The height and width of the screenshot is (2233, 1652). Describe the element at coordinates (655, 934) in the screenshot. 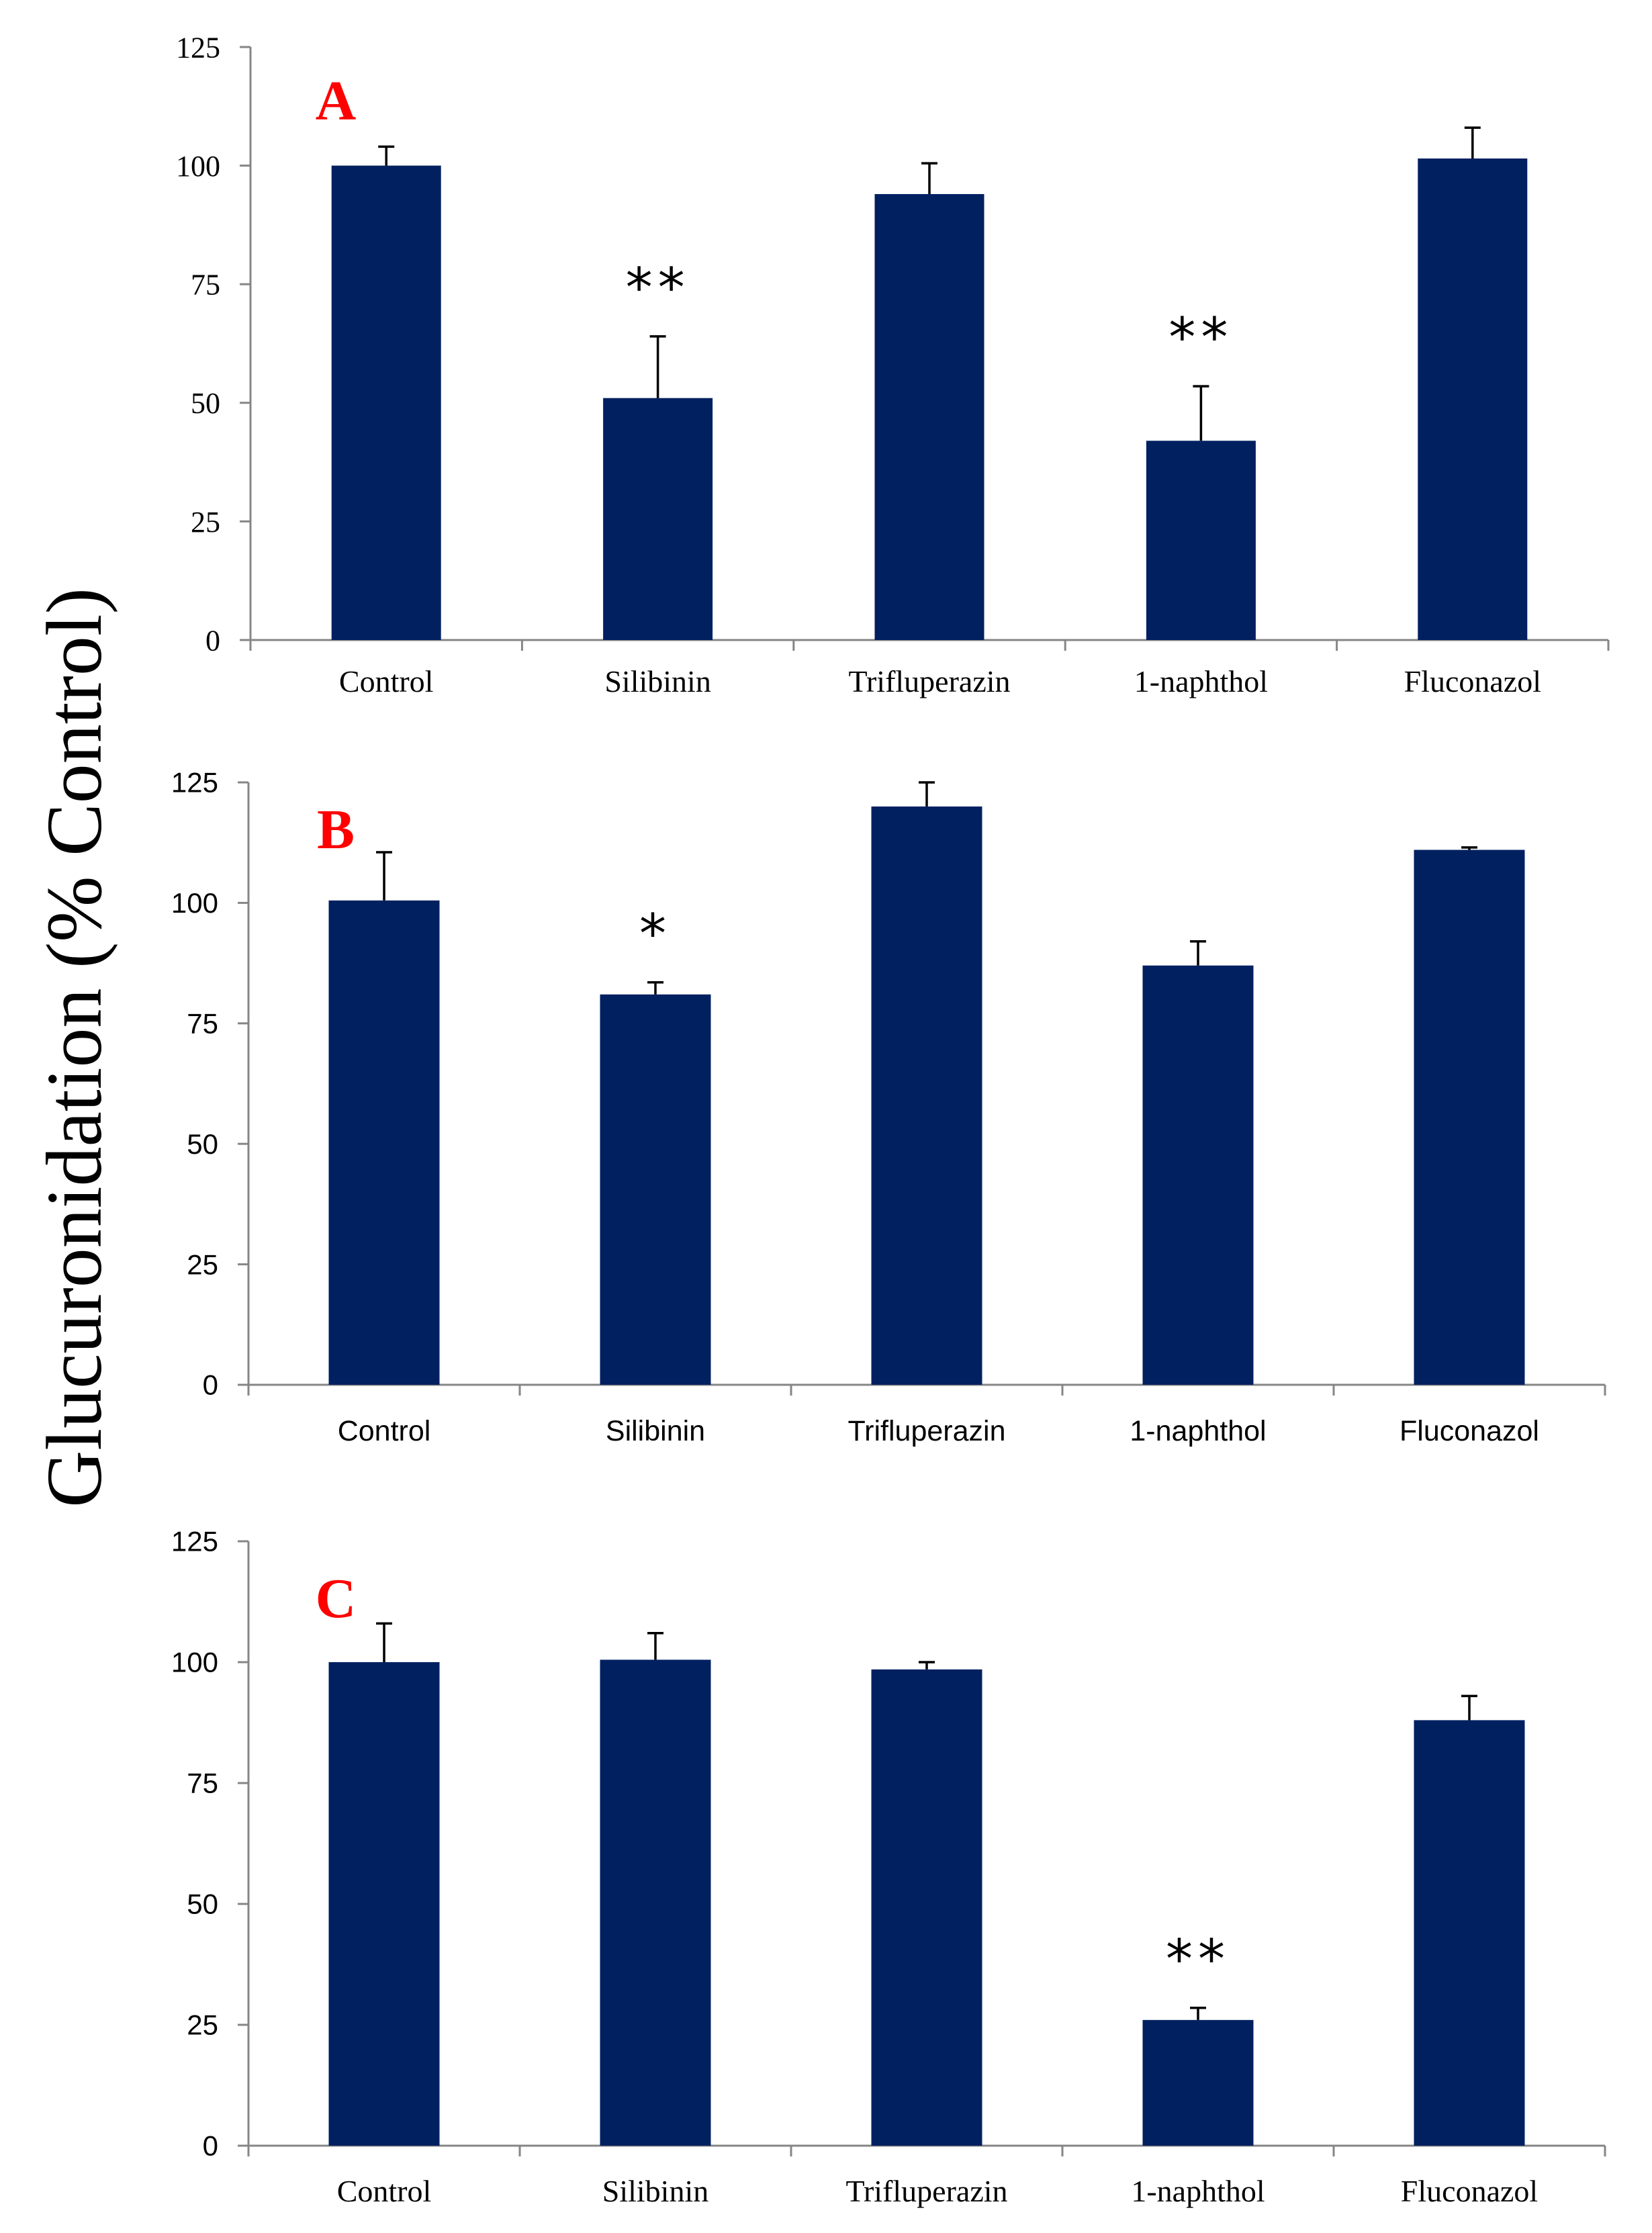

I see `significance-marker: *` at that location.